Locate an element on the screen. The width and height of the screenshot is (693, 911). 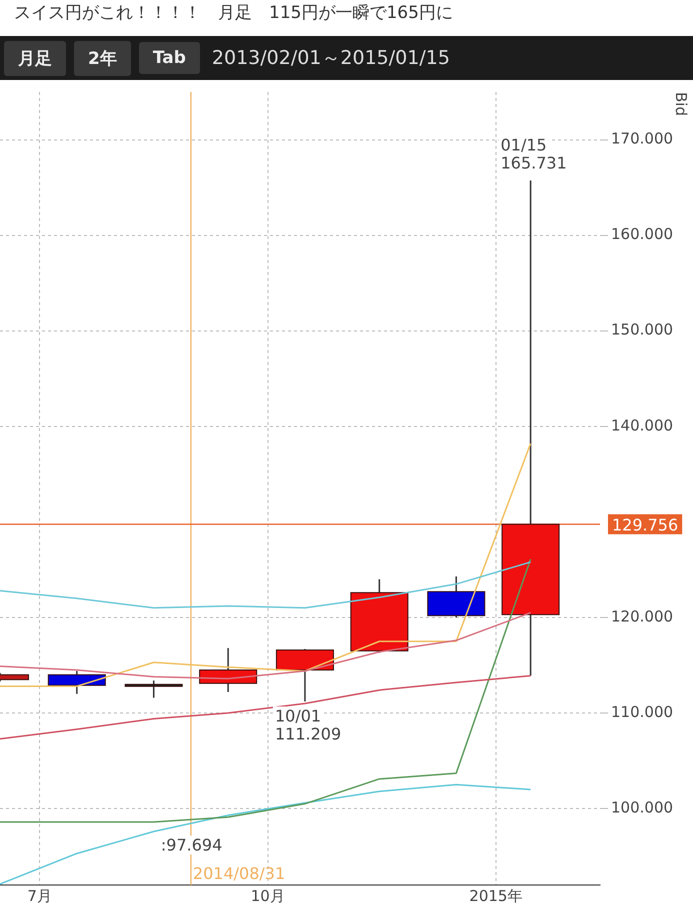
y-tick-label: 110.000 is located at coordinates (642, 711).